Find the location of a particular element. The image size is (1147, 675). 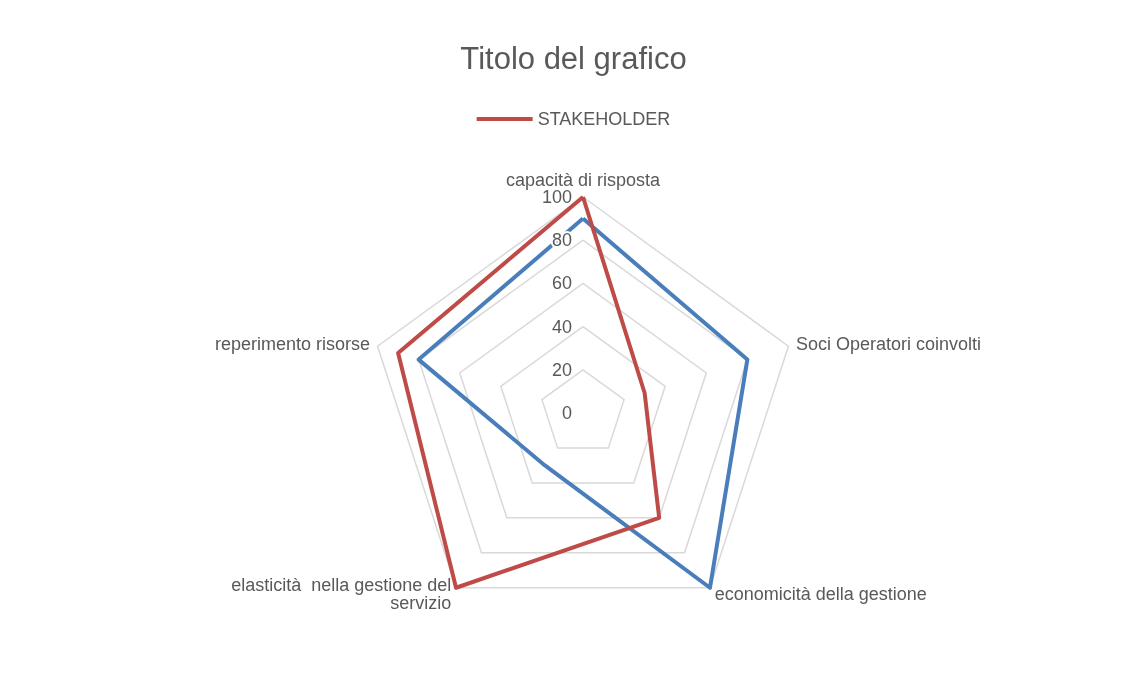

y-tick-label: 60 is located at coordinates (561, 283).